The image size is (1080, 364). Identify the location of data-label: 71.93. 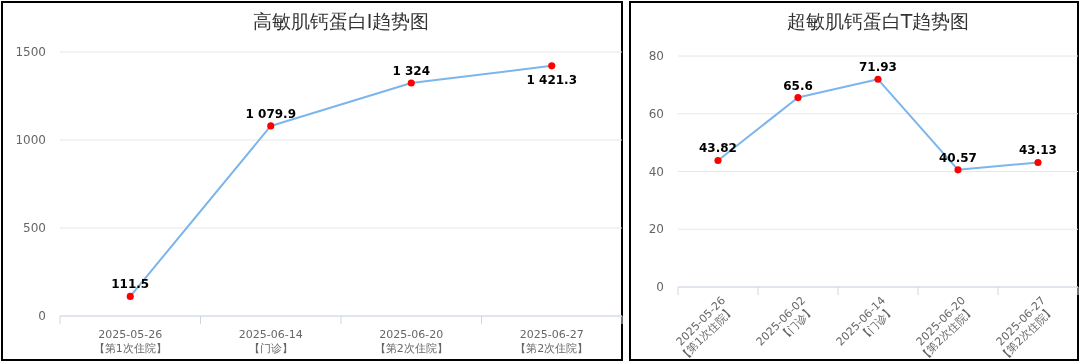
(878, 67).